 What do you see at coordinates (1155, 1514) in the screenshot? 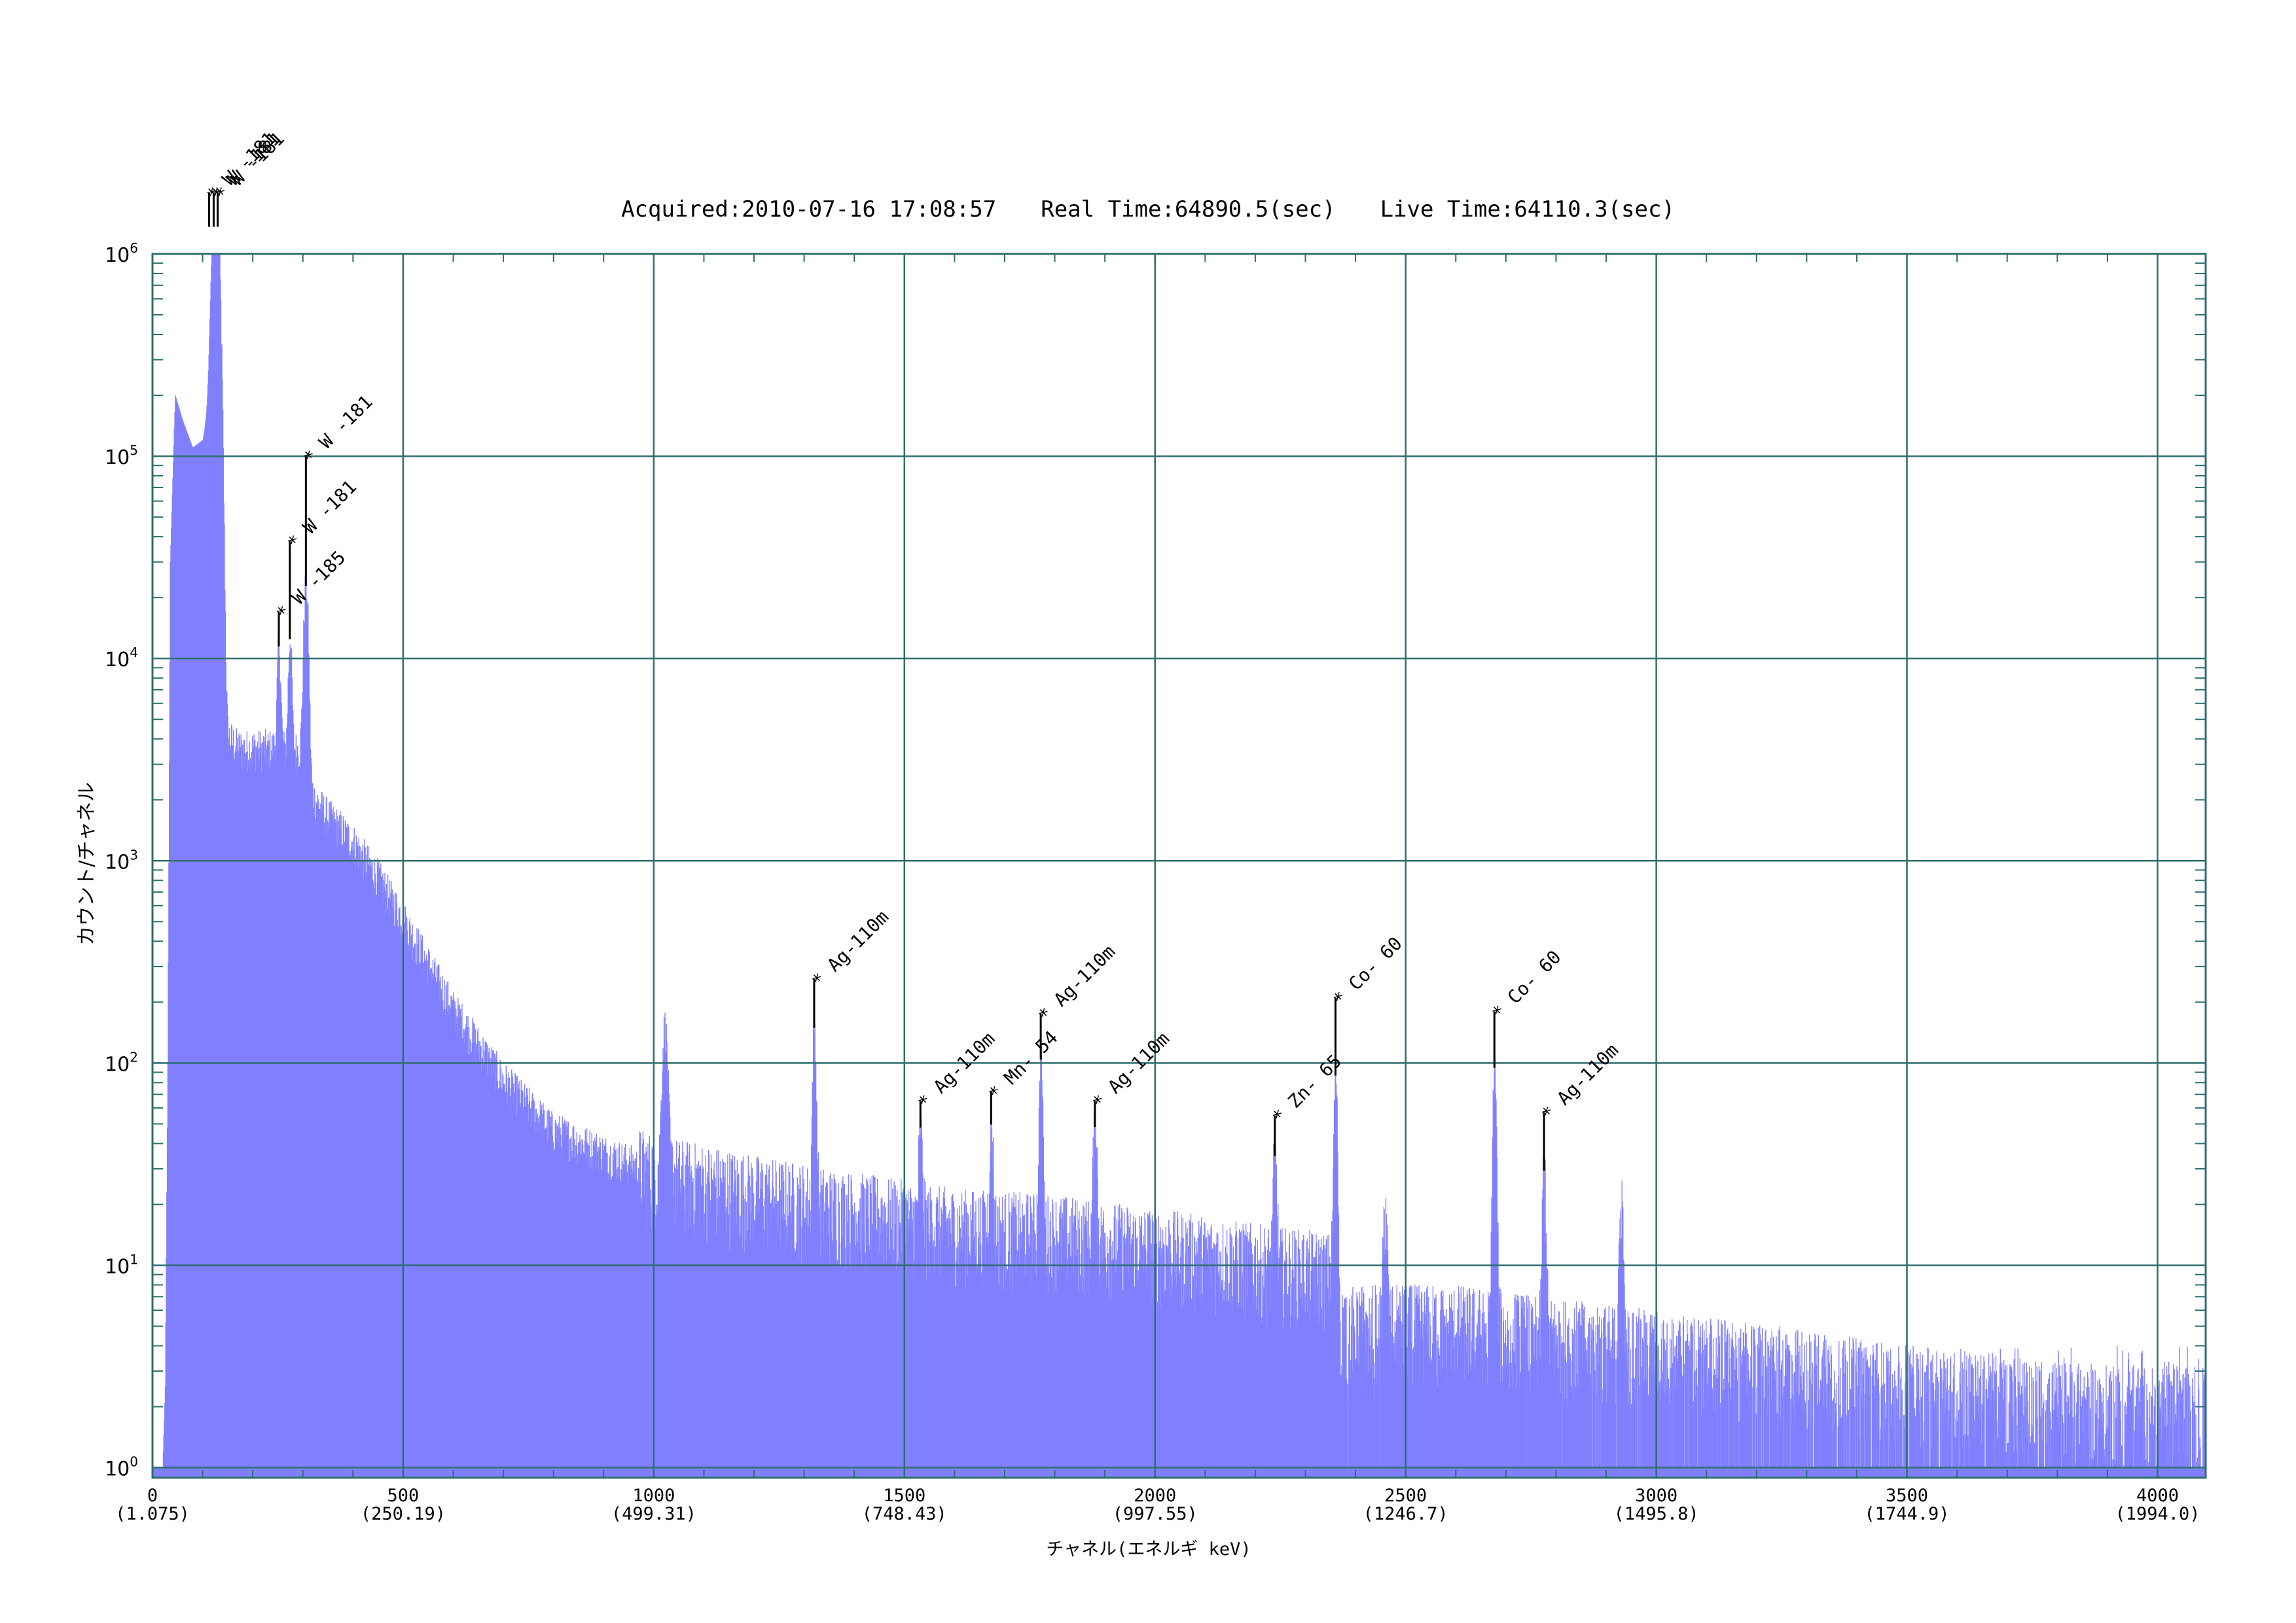
I see `x-tick-energy-label: (997.55)` at bounding box center [1155, 1514].